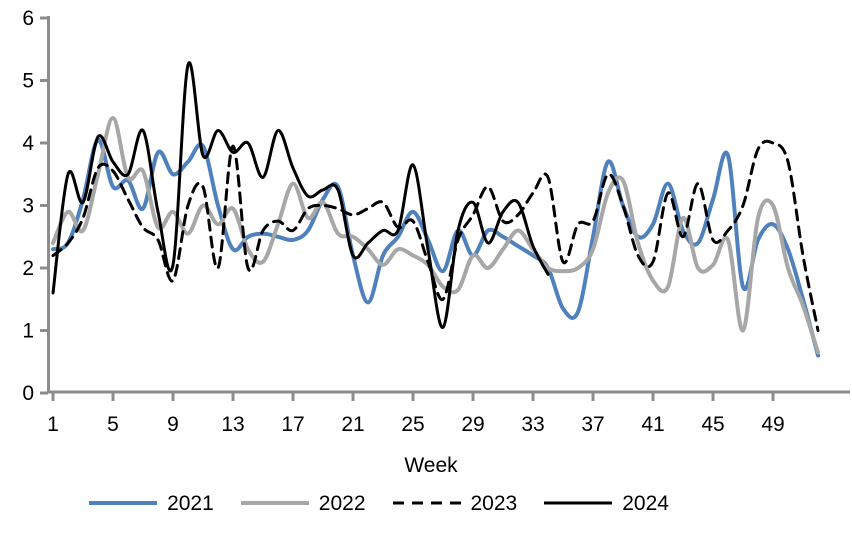  I want to click on legend-item-2021: 2021, so click(151, 503).